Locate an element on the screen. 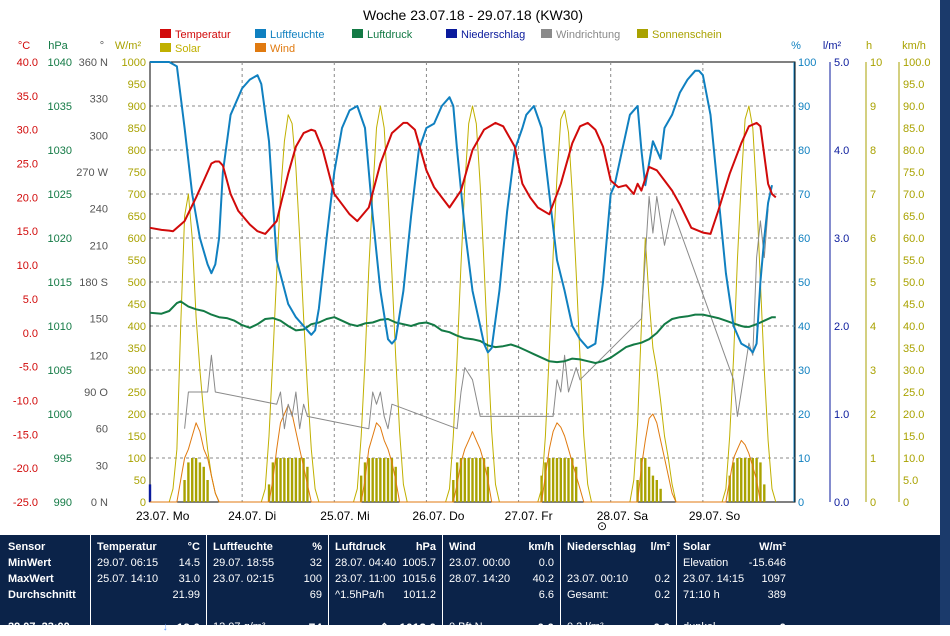 The image size is (950, 636). section-unit: % is located at coordinates (317, 547).